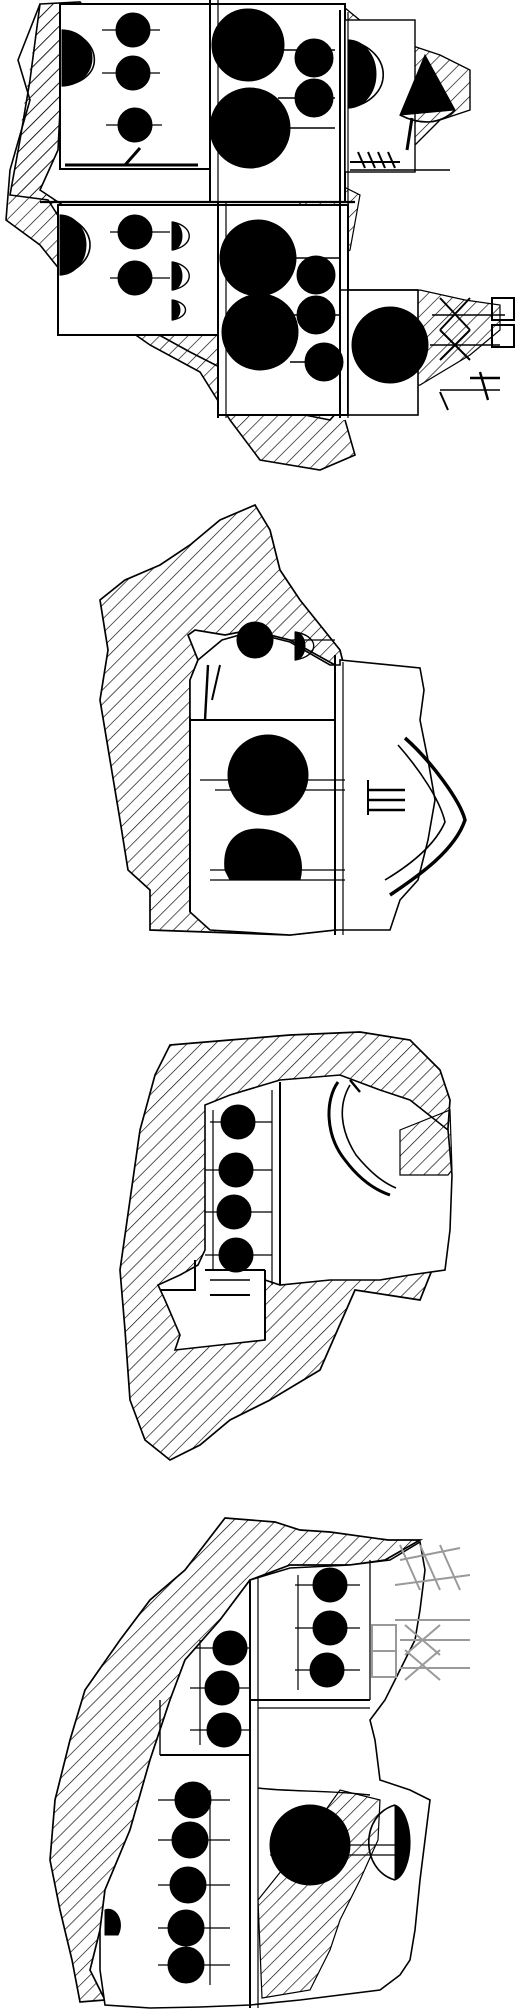 Image resolution: width=522 pixels, height=2013 pixels. What do you see at coordinates (421, 1612) in the screenshot?
I see `fragment-4-faint-signs` at bounding box center [421, 1612].